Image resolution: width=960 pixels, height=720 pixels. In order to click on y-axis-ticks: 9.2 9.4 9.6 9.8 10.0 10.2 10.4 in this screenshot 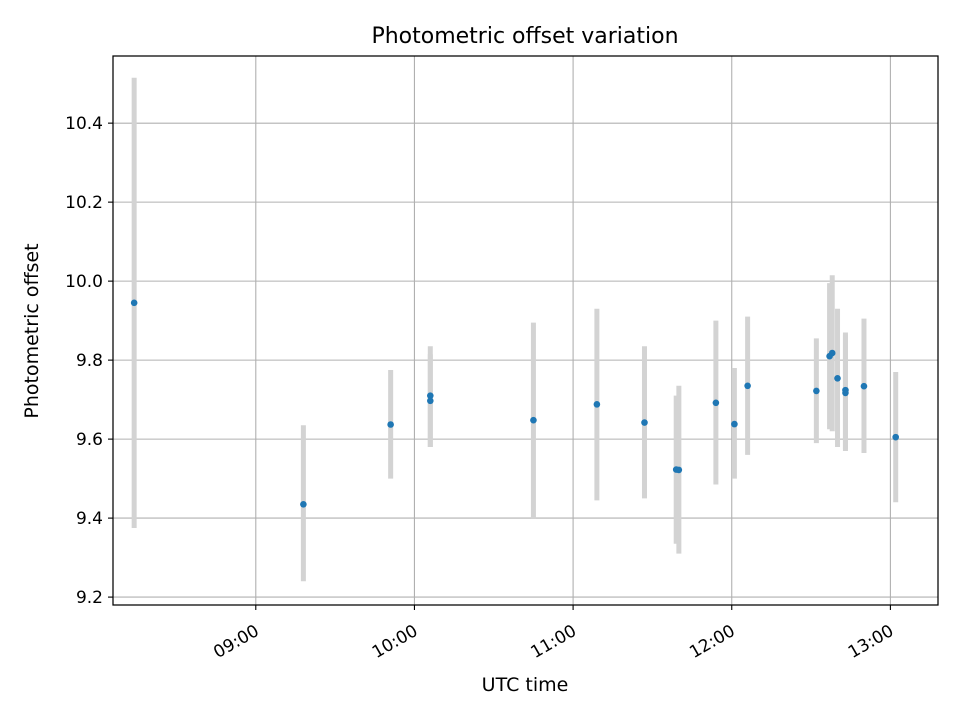, I will do `click(89, 361)`.